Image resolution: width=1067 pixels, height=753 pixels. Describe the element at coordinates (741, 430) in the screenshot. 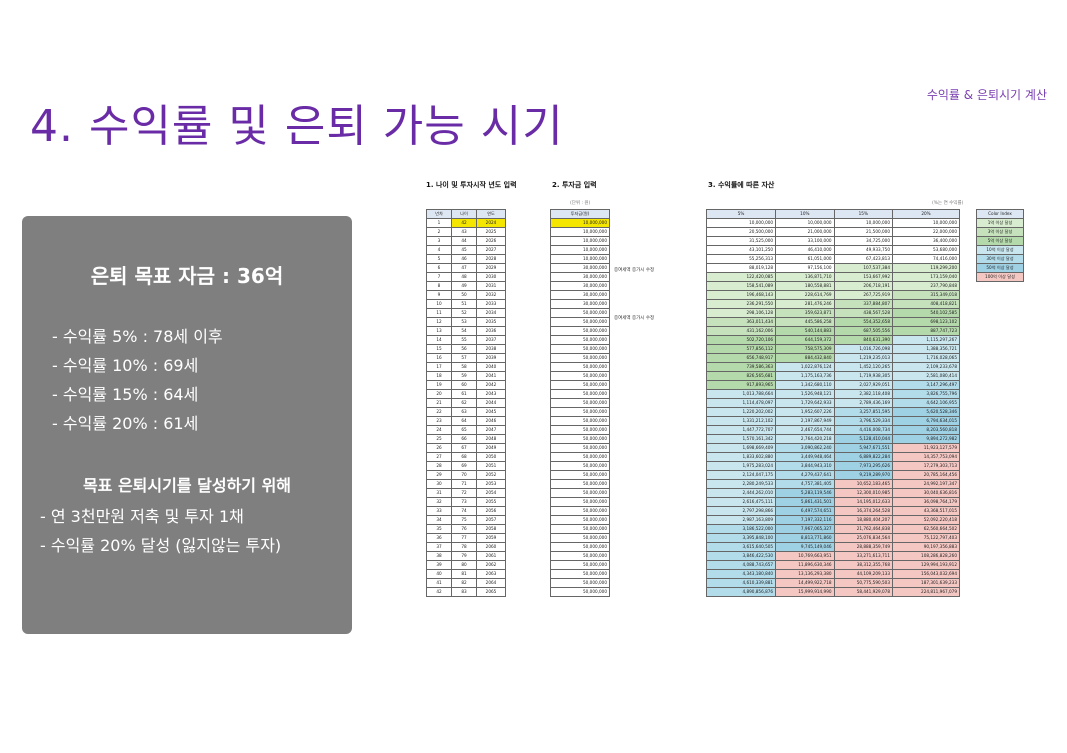

I see `table-cell: 1,447,772,707` at that location.